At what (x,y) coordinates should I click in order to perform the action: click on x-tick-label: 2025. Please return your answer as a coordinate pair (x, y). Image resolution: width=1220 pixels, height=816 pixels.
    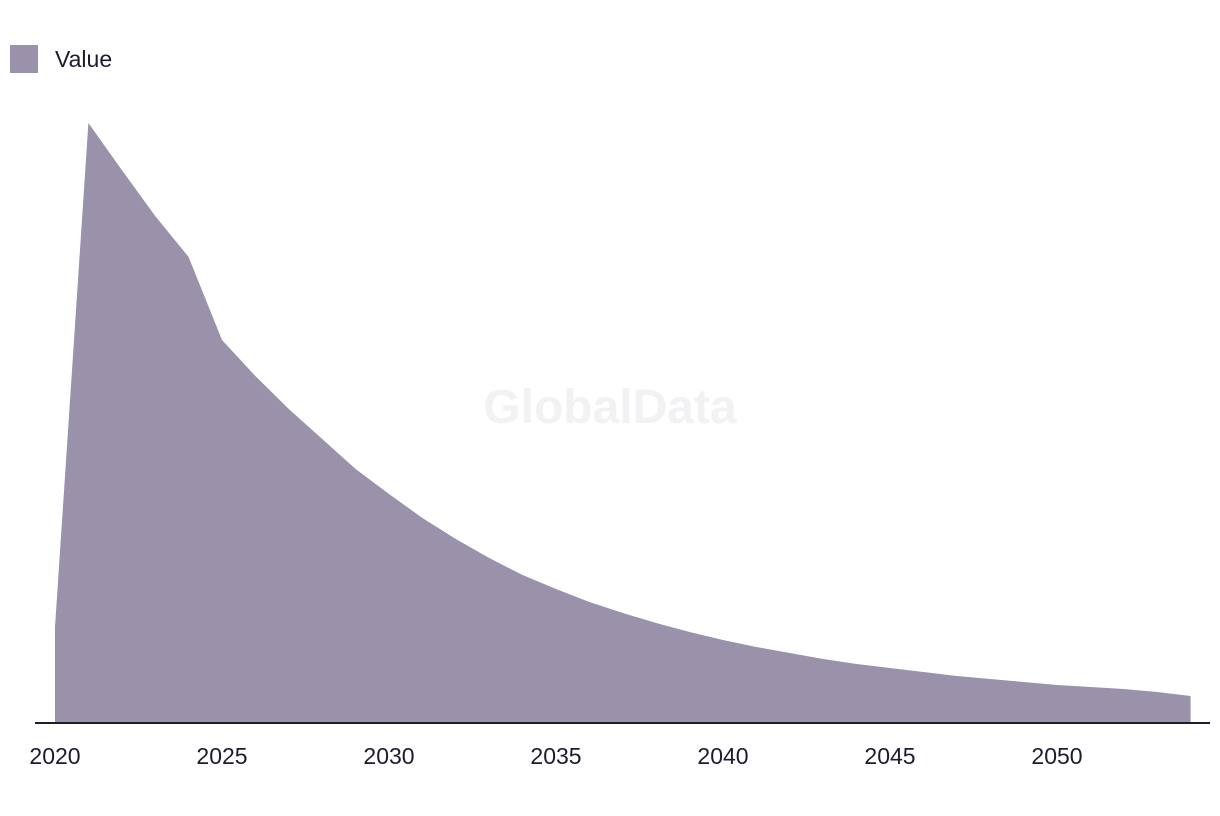
    Looking at the image, I should click on (221, 756).